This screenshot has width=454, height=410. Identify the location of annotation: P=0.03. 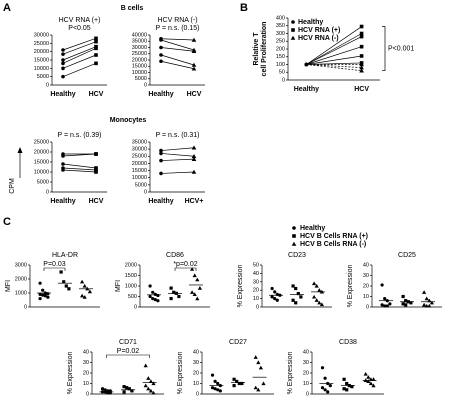
(54, 264).